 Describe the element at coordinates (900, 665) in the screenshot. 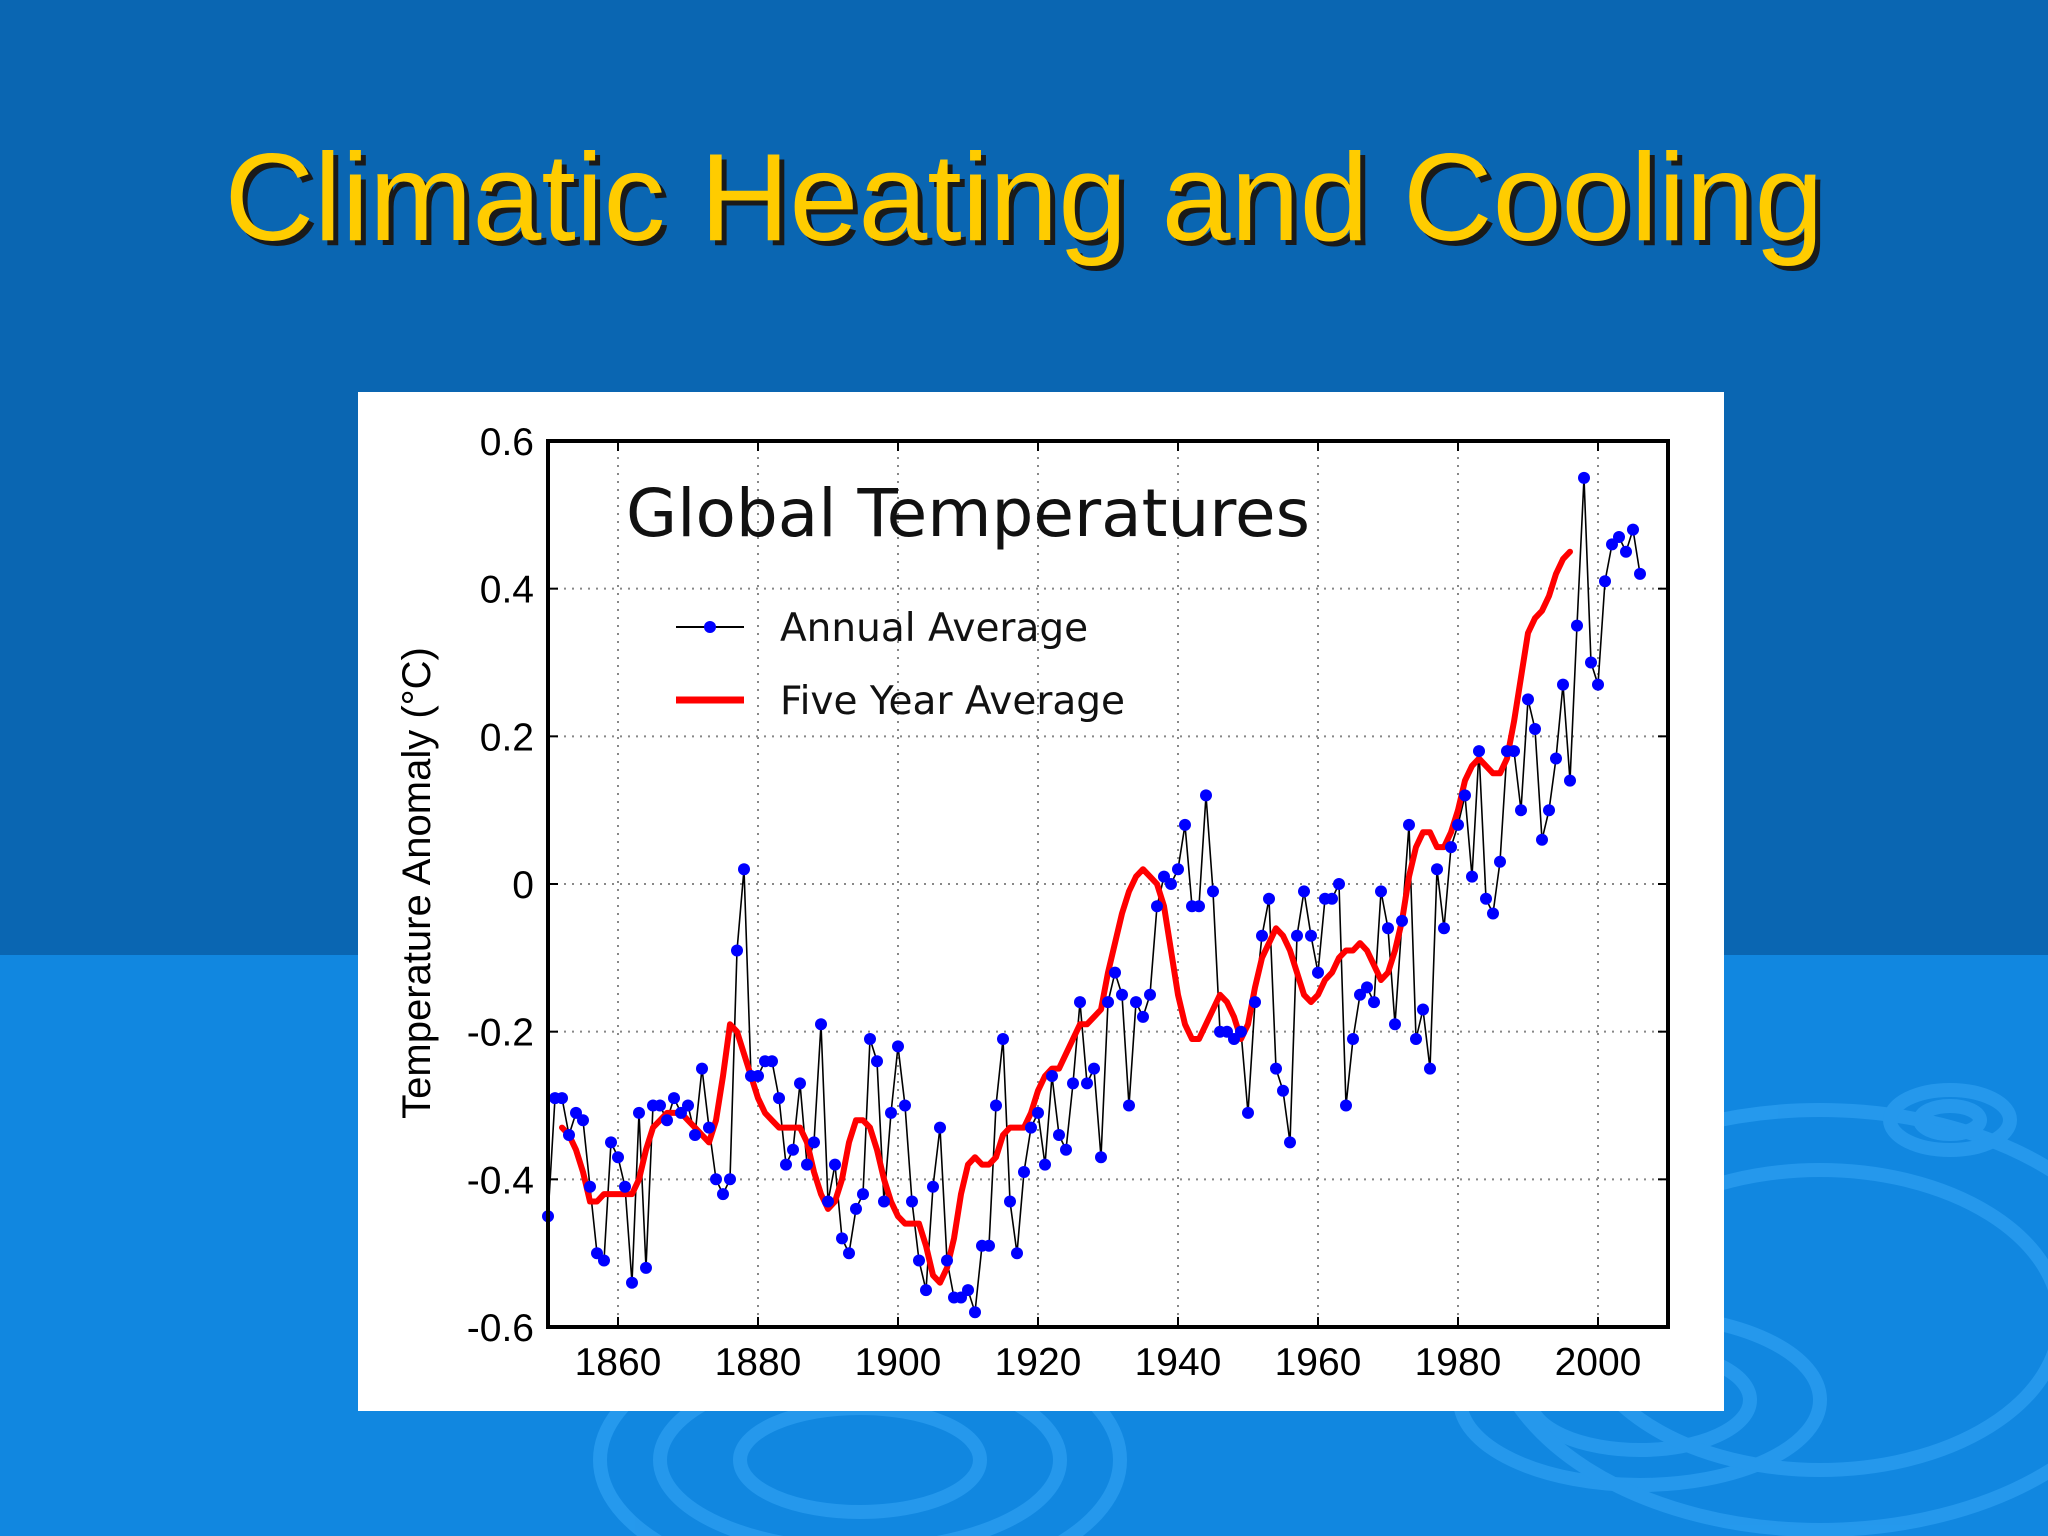

I see `legend: Annual Average Five Year Average` at that location.